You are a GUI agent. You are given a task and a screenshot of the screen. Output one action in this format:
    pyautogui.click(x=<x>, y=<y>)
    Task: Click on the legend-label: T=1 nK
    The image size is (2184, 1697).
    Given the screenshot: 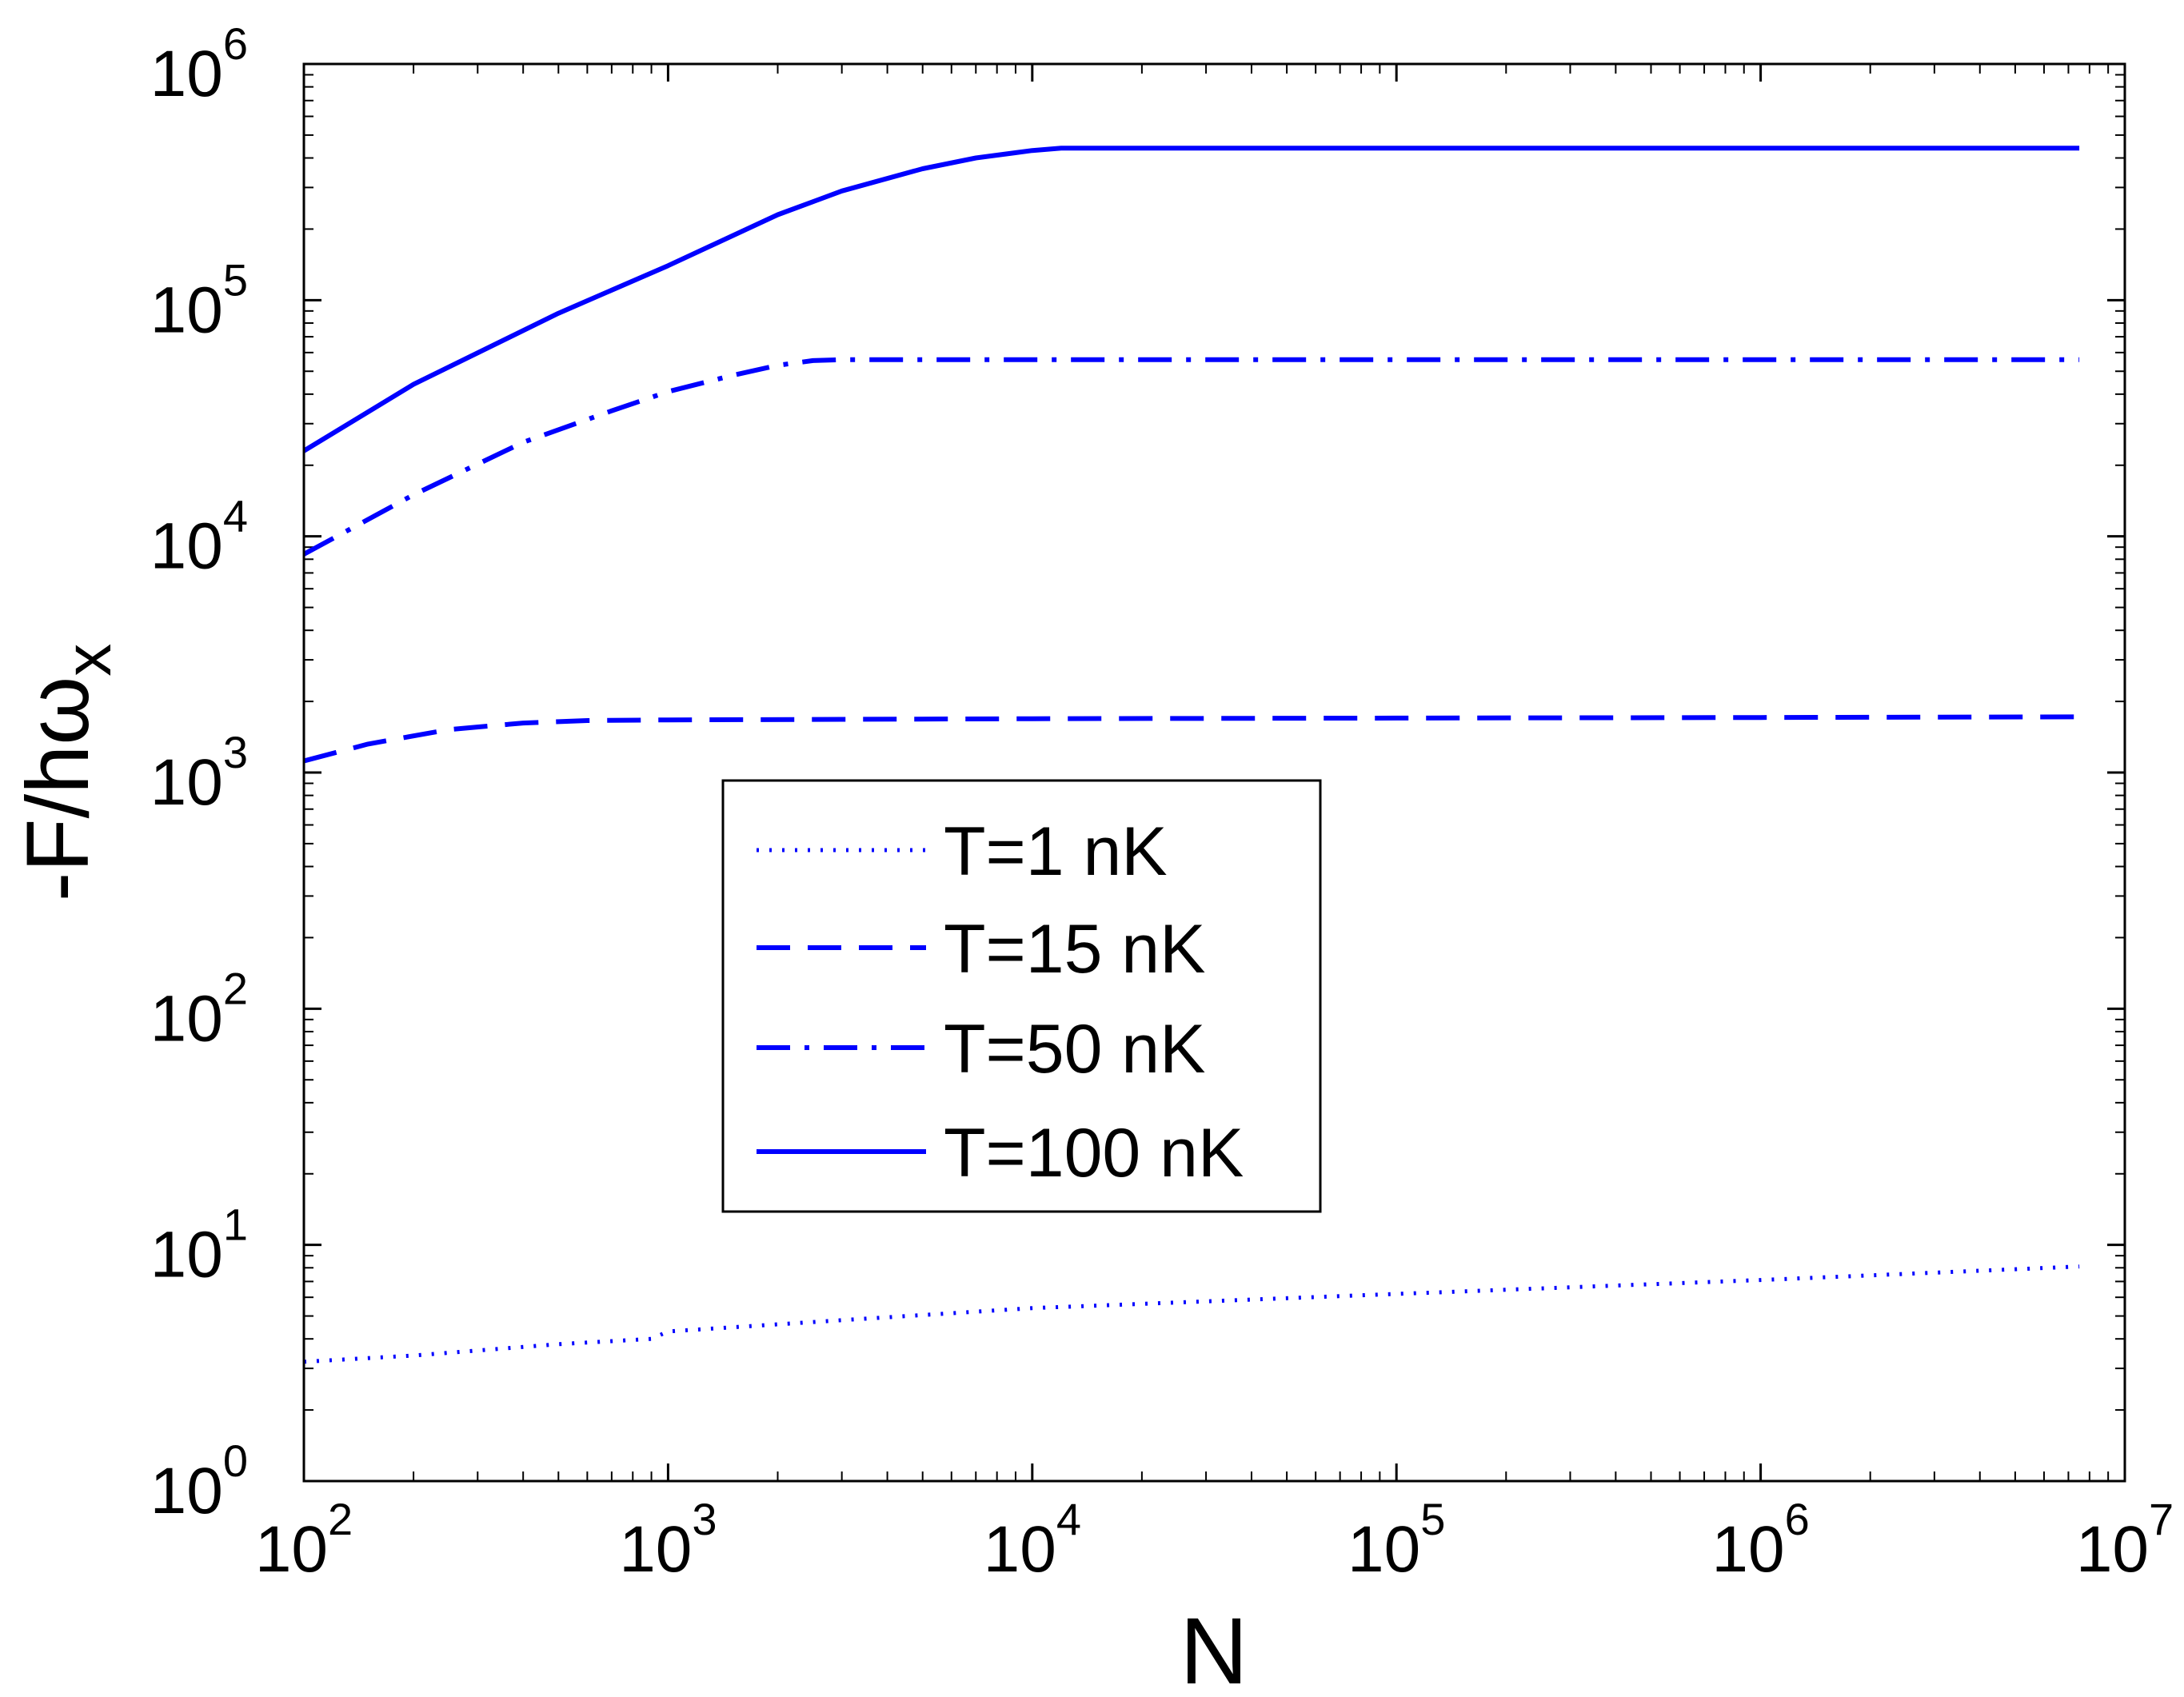 What is the action you would take?
    pyautogui.click(x=1056, y=851)
    